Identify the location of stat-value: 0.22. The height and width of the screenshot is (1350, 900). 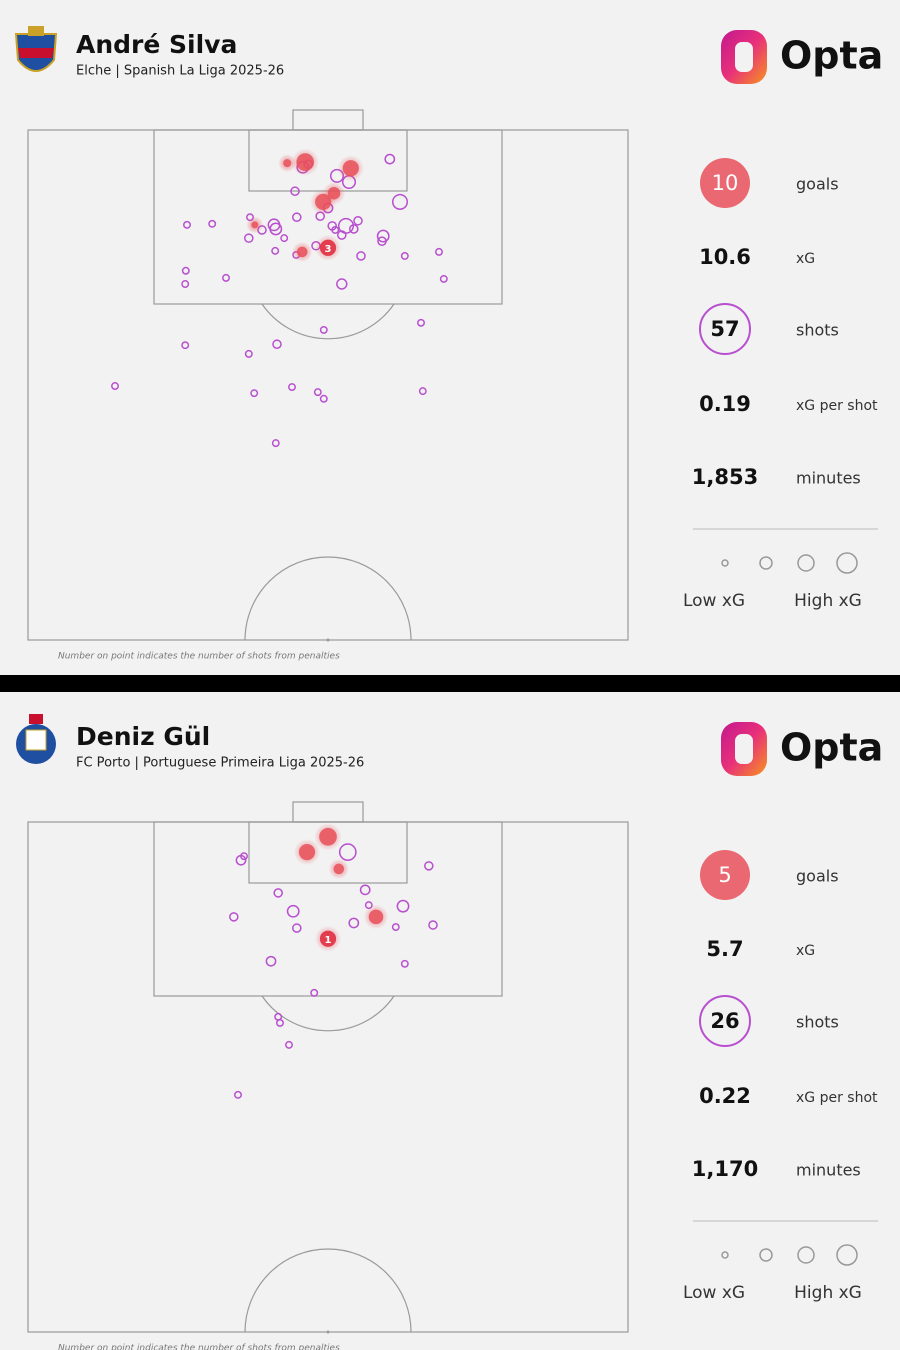
(725, 1096).